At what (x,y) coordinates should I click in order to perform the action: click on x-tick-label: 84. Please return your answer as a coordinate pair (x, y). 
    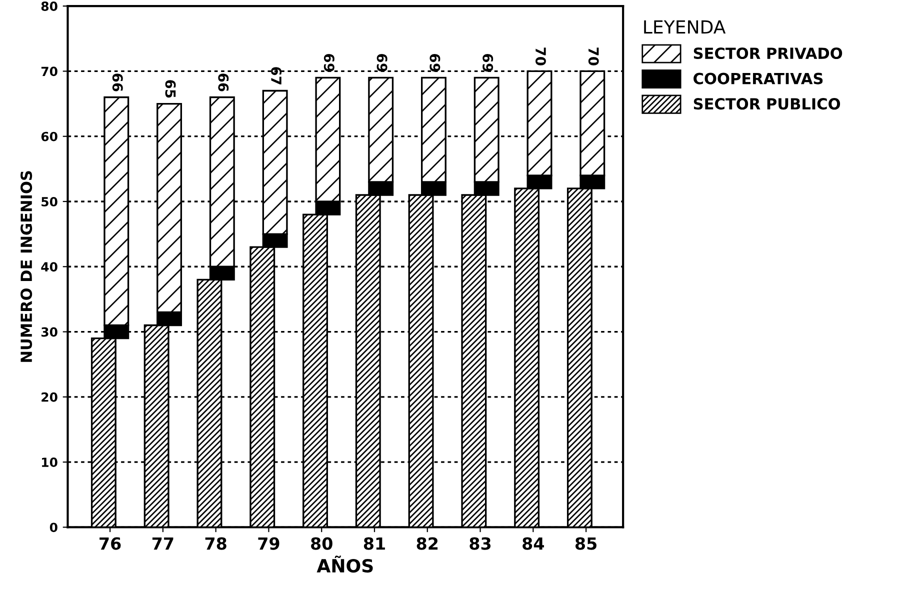
    Looking at the image, I should click on (533, 543).